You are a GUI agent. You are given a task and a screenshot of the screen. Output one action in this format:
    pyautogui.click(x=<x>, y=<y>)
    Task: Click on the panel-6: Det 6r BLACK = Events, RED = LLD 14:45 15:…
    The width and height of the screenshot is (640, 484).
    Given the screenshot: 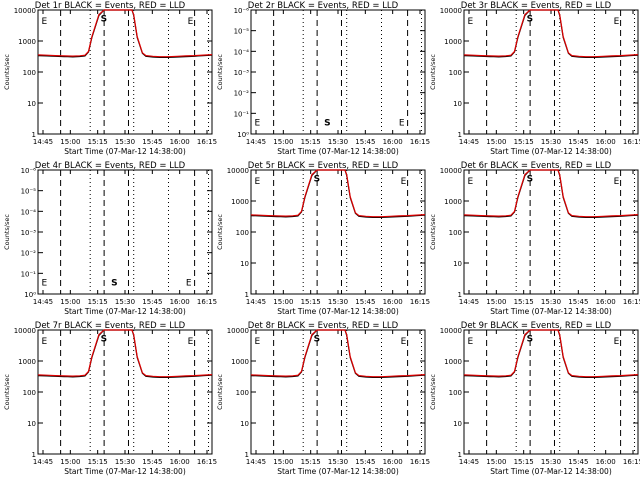 What is the action you would take?
    pyautogui.click(x=534, y=238)
    